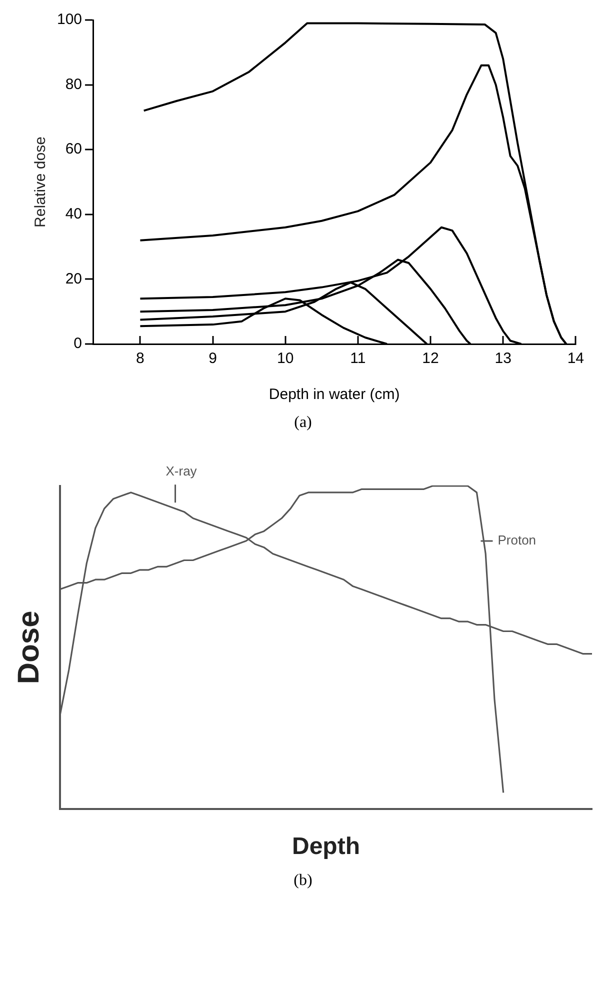 The height and width of the screenshot is (982, 606). I want to click on x-tick-label: 9, so click(212, 359).